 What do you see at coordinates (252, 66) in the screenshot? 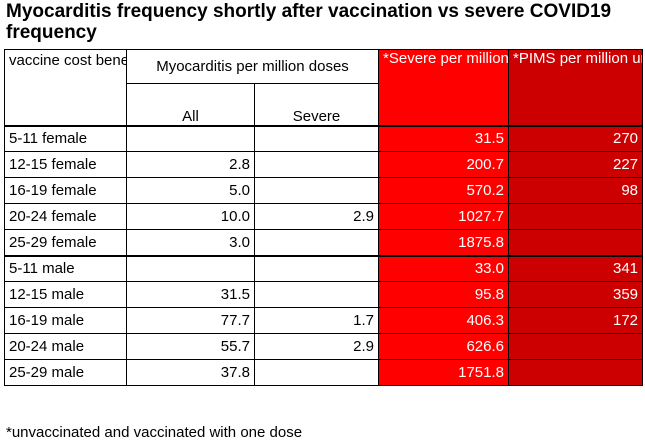
I see `myocarditis-group-header: Myocarditis per million doses` at bounding box center [252, 66].